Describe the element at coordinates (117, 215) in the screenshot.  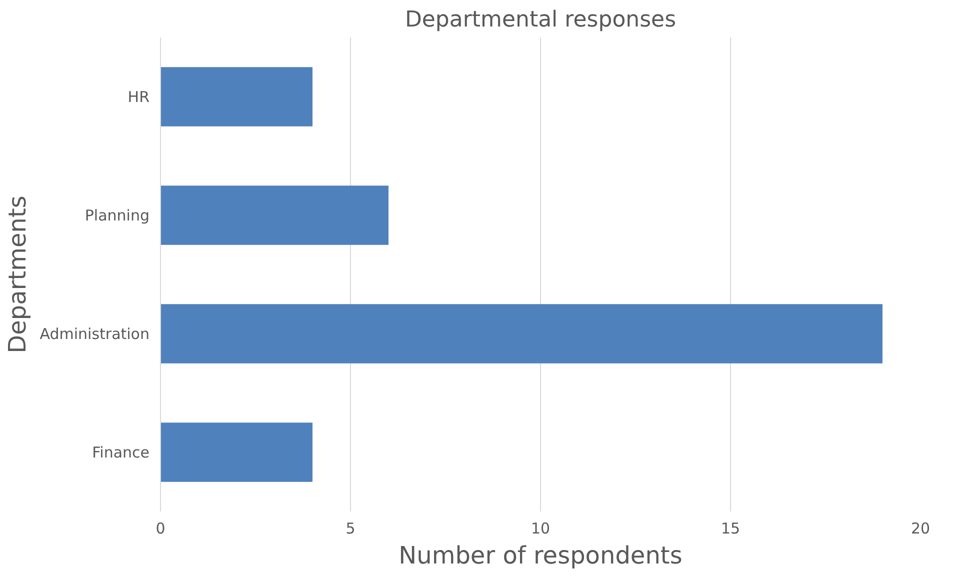
I see `y-tick-label: Planning` at that location.